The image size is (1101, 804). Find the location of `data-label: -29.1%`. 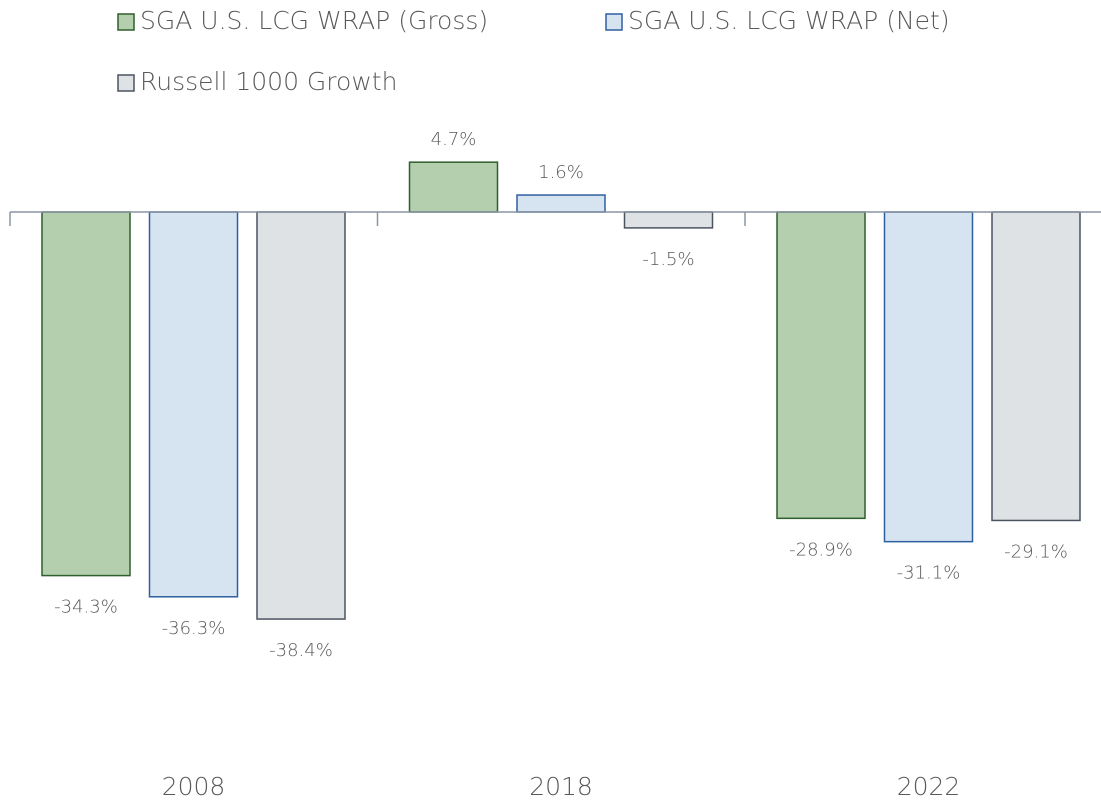

data-label: -29.1% is located at coordinates (1036, 551).